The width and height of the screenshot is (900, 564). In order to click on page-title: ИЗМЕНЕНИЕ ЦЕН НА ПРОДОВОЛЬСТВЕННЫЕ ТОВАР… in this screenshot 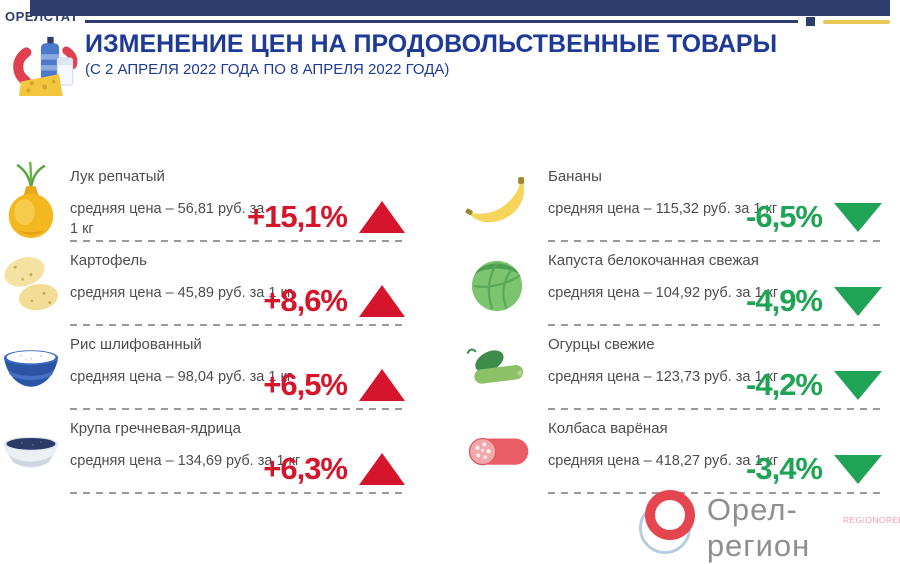, I will do `click(431, 44)`.